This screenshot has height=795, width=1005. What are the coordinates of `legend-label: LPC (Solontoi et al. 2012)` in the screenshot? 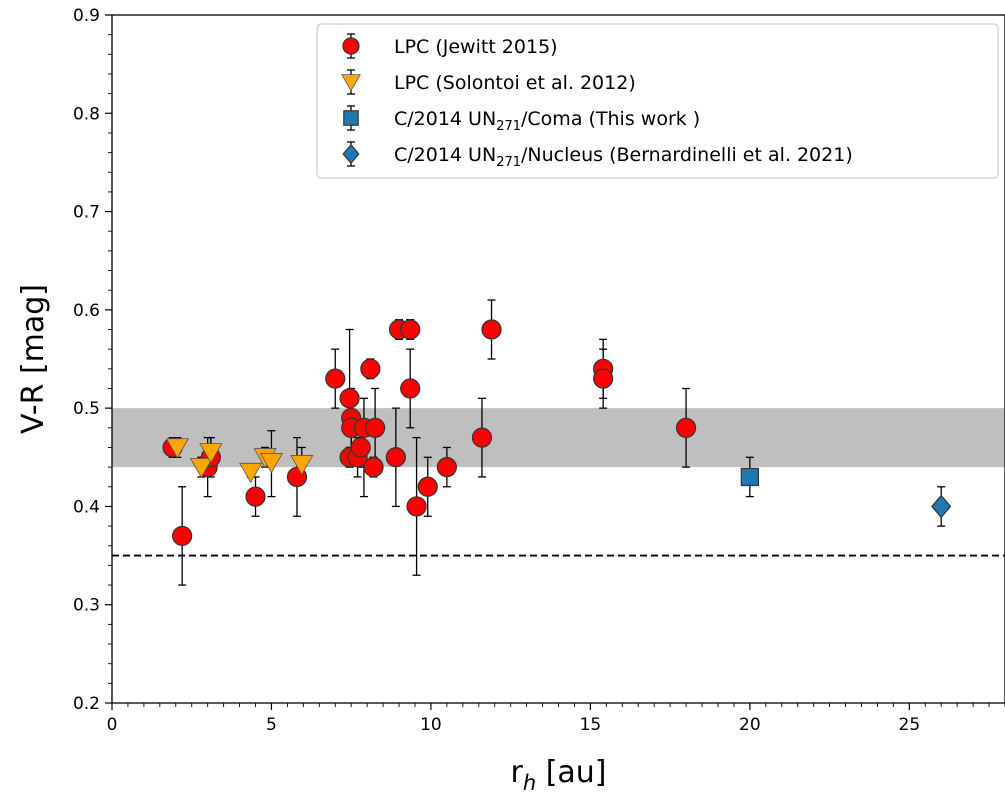 It's located at (515, 83).